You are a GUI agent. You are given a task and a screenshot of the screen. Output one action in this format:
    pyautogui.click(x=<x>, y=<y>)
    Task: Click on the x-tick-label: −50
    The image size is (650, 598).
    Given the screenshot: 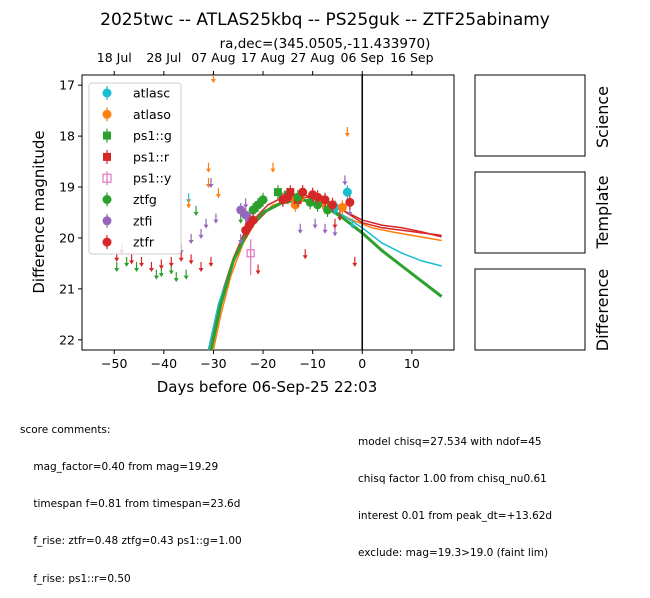 What is the action you would take?
    pyautogui.click(x=114, y=363)
    